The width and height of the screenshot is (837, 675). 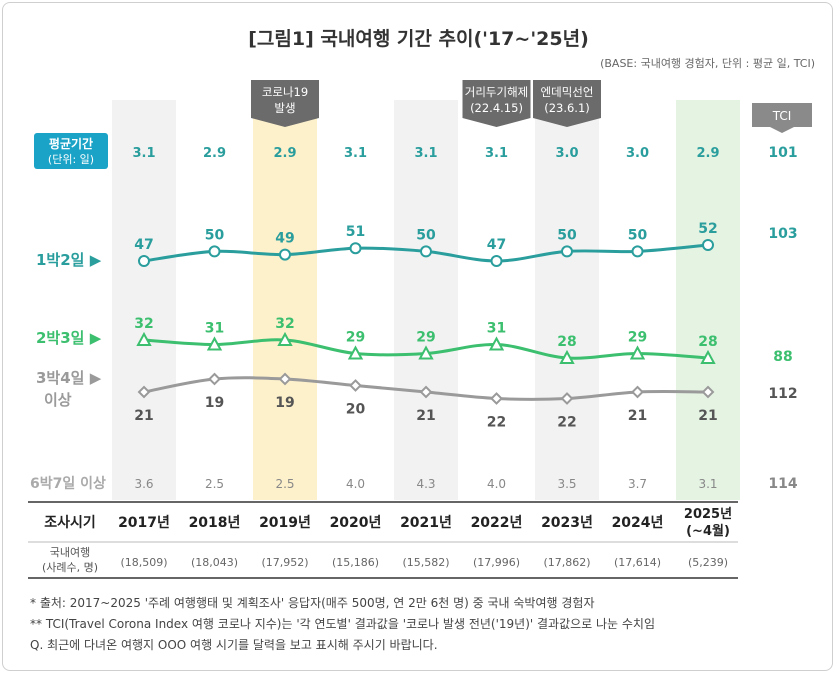 I want to click on callout-label: (23.6.1), so click(x=567, y=108).